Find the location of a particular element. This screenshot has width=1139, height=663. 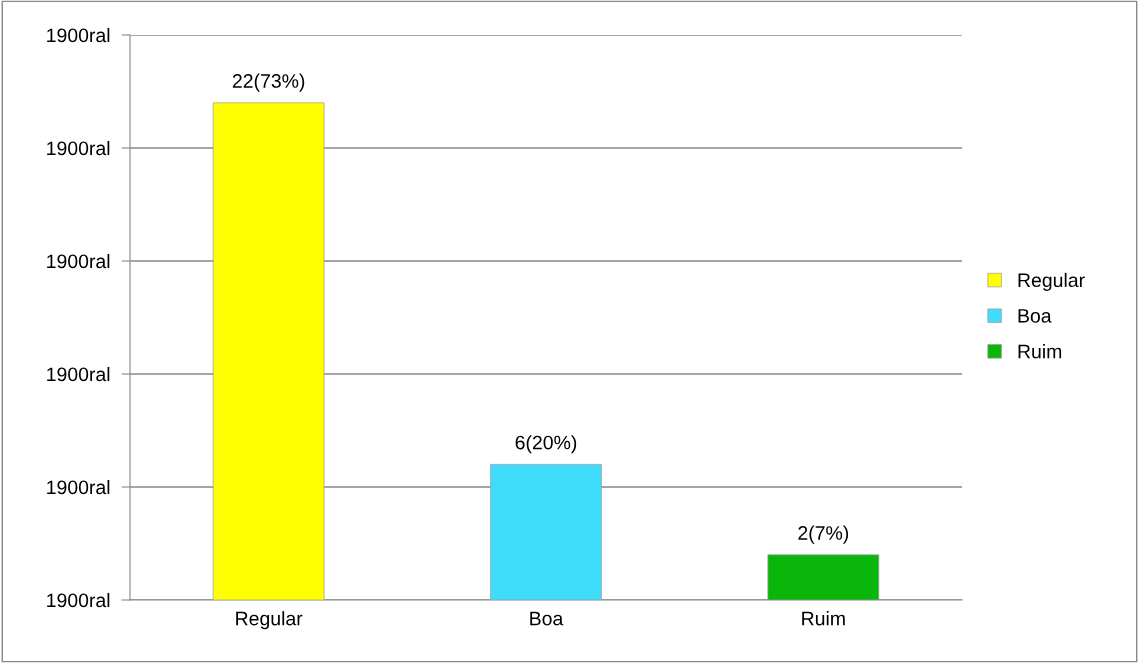

x-tick-label: Boa is located at coordinates (547, 618).